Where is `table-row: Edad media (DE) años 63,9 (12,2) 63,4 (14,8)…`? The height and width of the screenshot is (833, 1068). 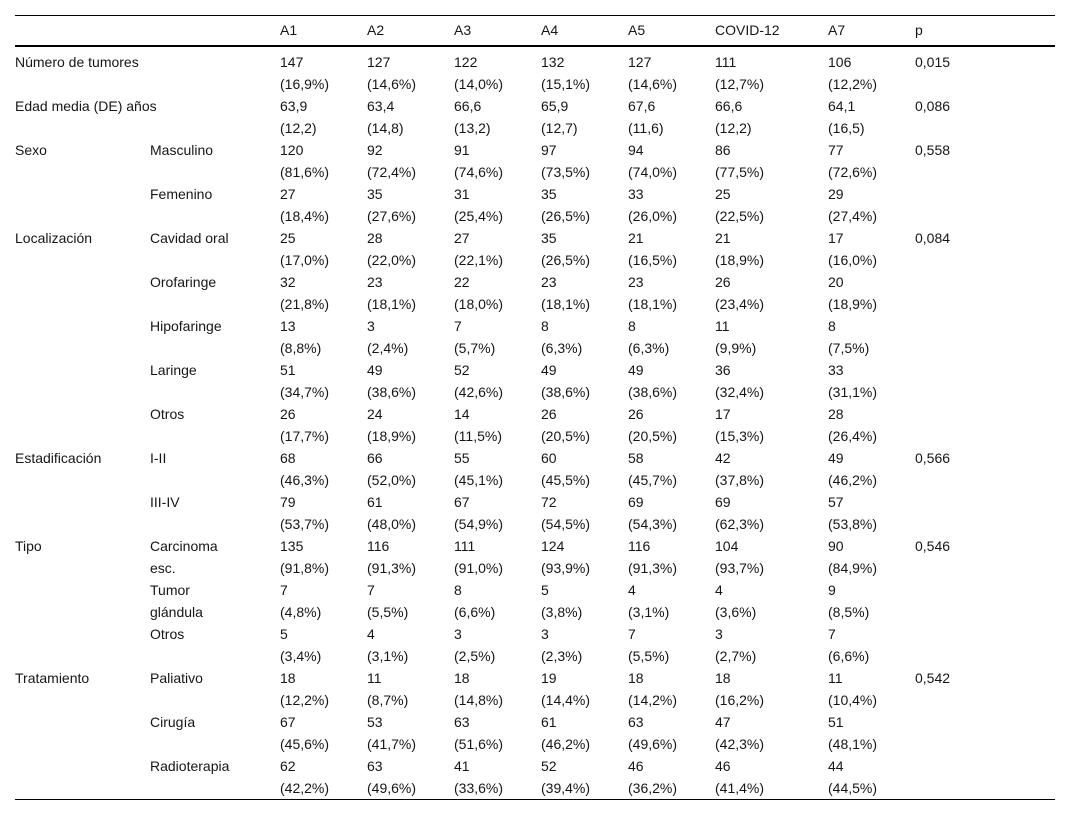 table-row: Edad media (DE) años 63,9 (12,2) 63,4 (14,8)… is located at coordinates (535, 117).